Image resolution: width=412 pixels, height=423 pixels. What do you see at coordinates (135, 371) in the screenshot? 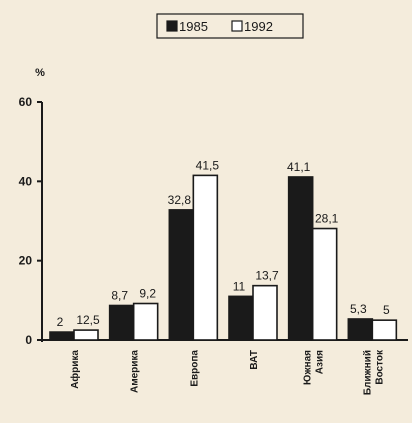
I see `category-label-1-0: Америка` at bounding box center [135, 371].